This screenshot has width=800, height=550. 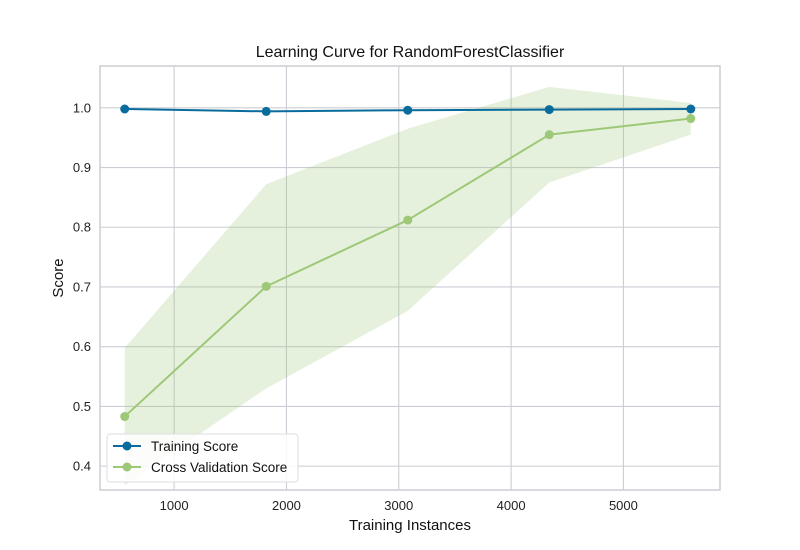 What do you see at coordinates (511, 505) in the screenshot?
I see `x-tick-label: 4000` at bounding box center [511, 505].